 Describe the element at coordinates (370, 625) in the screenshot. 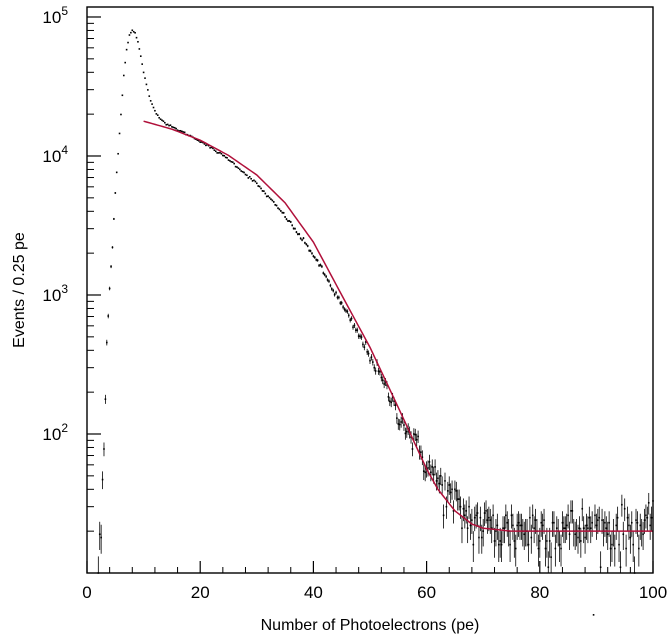

I see `x-axis-label: Number of Photoelectrons (pe)` at that location.